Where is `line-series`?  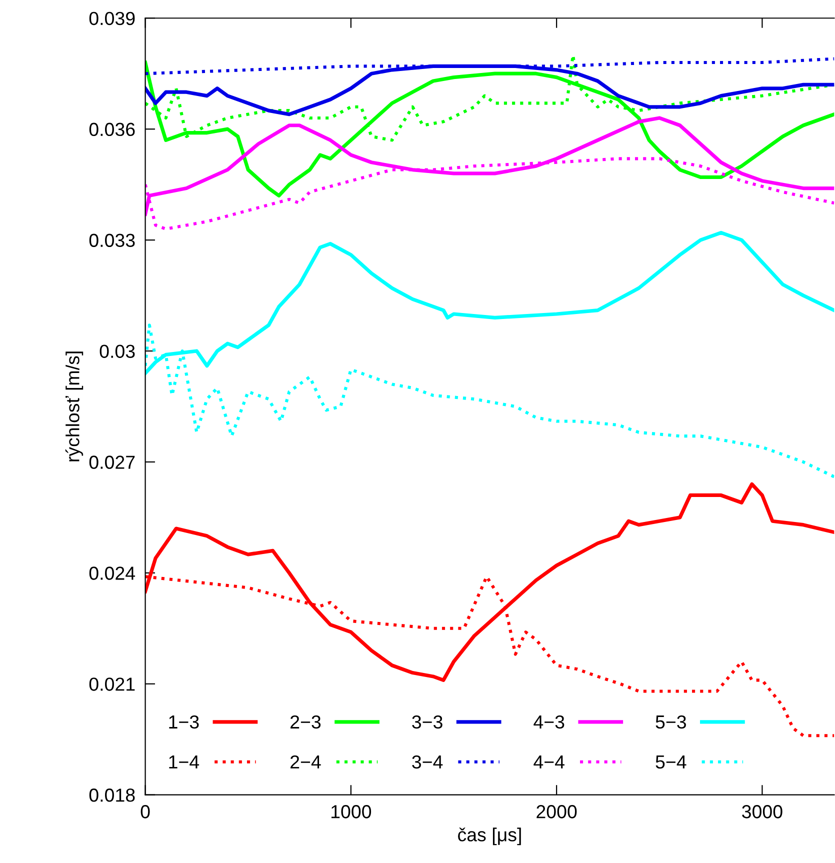 line-series is located at coordinates (489, 129).